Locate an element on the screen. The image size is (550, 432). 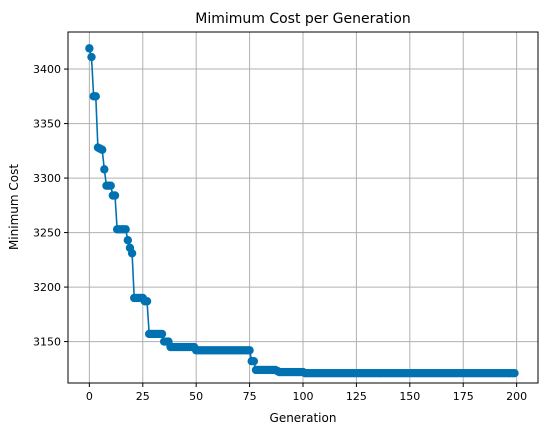
x-tick-label: 25 is located at coordinates (143, 396).